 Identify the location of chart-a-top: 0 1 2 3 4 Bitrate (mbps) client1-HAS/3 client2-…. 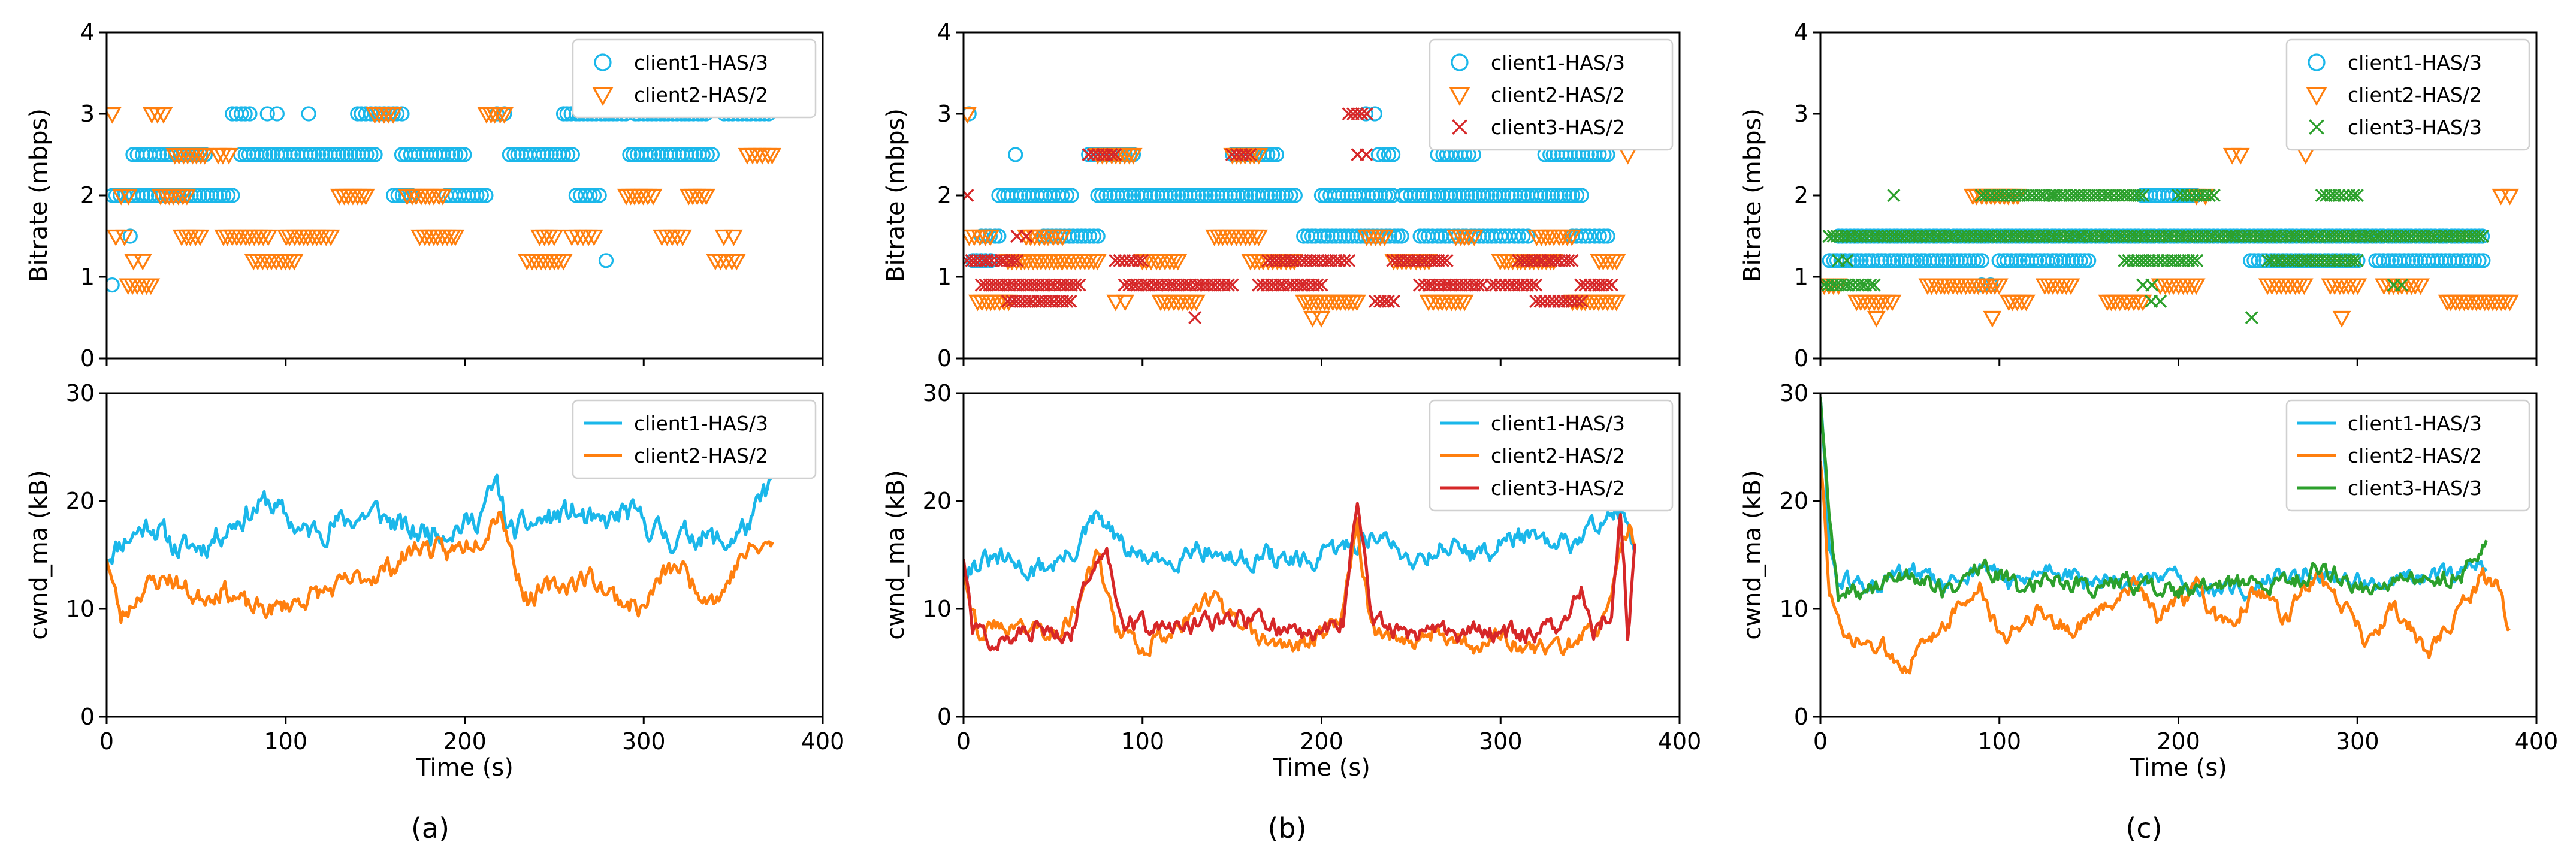
(425, 195).